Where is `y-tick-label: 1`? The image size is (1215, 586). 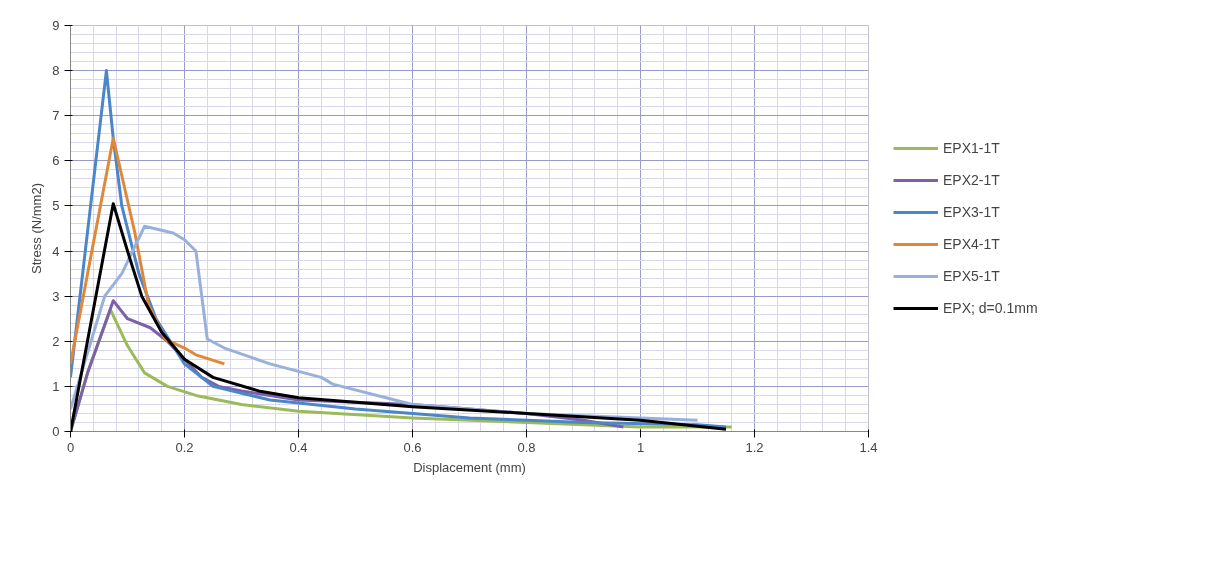 y-tick-label: 1 is located at coordinates (56, 386).